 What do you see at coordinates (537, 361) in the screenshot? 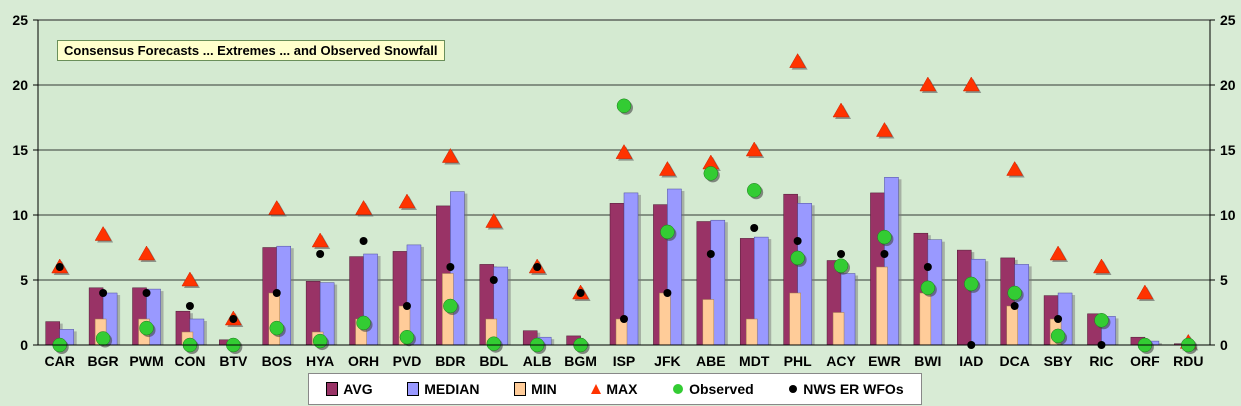
I see `x-tick-label: ALB` at bounding box center [537, 361].